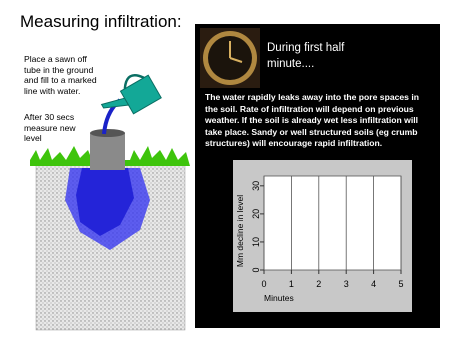 The width and height of the screenshot is (450, 338). Describe the element at coordinates (346, 284) in the screenshot. I see `x-tick-label: 3` at that location.